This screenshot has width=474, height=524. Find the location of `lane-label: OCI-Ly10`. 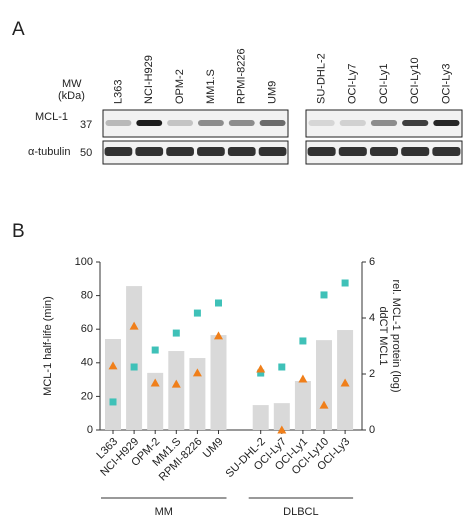

lane-label: OCI-Ly10 is located at coordinates (415, 80).